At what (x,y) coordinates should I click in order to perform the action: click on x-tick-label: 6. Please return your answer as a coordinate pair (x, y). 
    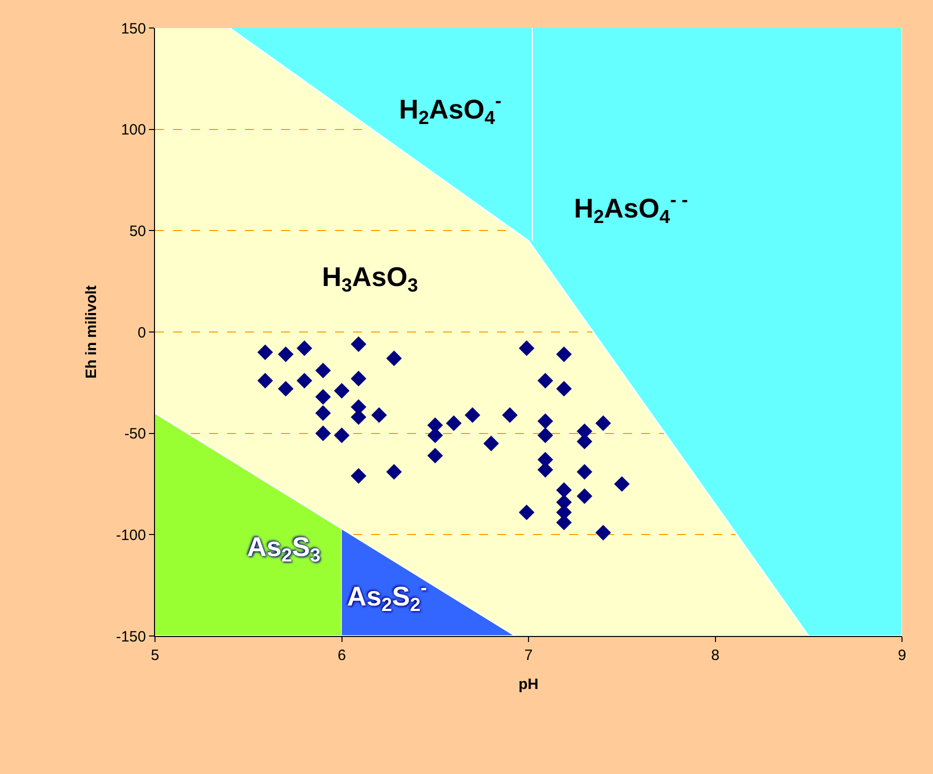
    Looking at the image, I should click on (342, 655).